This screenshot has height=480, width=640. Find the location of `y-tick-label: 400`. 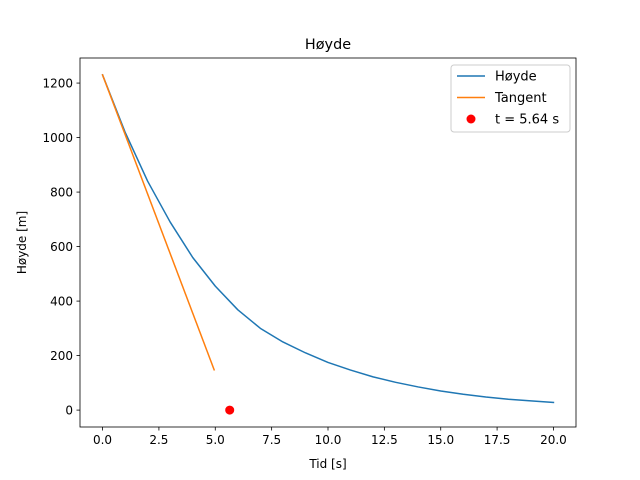

y-tick-label: 400 is located at coordinates (61, 301).